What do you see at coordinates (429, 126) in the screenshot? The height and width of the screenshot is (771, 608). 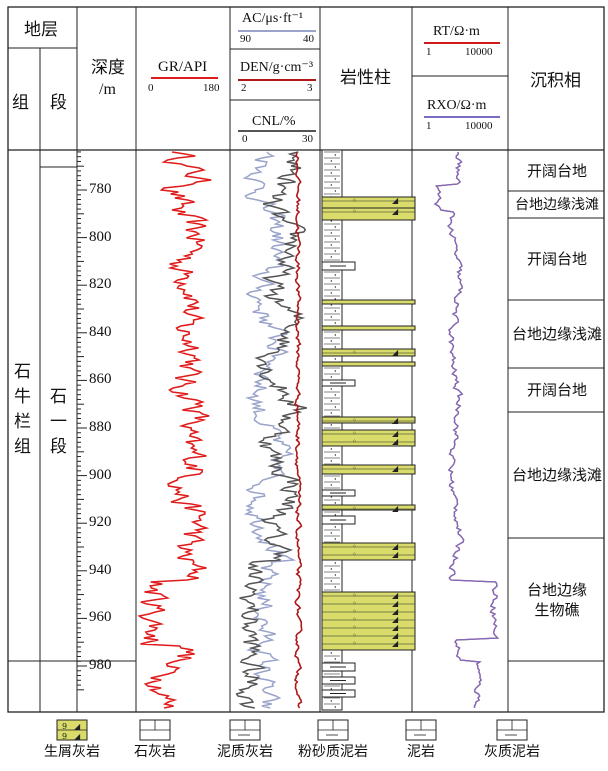 I see `rxo-min: 1` at bounding box center [429, 126].